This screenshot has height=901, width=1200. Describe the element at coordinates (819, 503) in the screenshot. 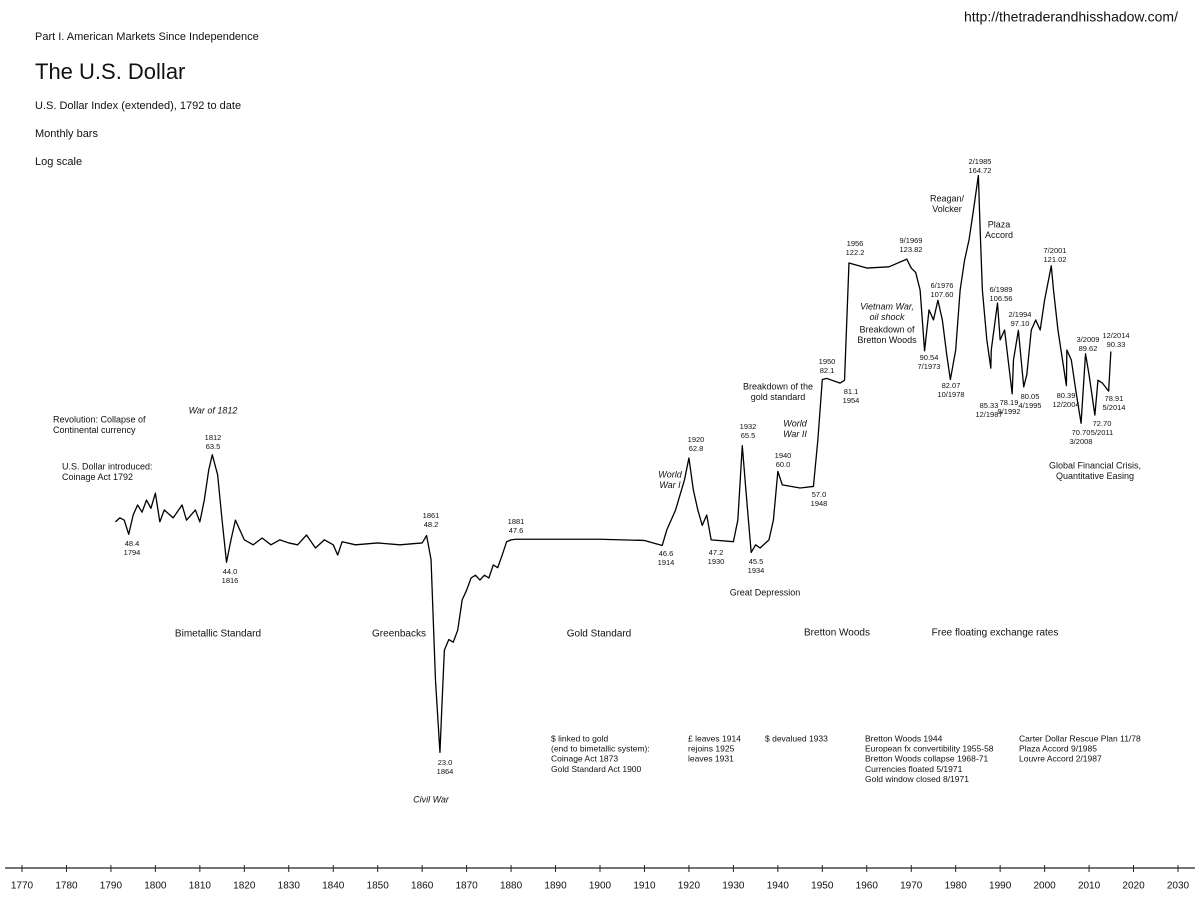

I see `annotation: 1948` at that location.